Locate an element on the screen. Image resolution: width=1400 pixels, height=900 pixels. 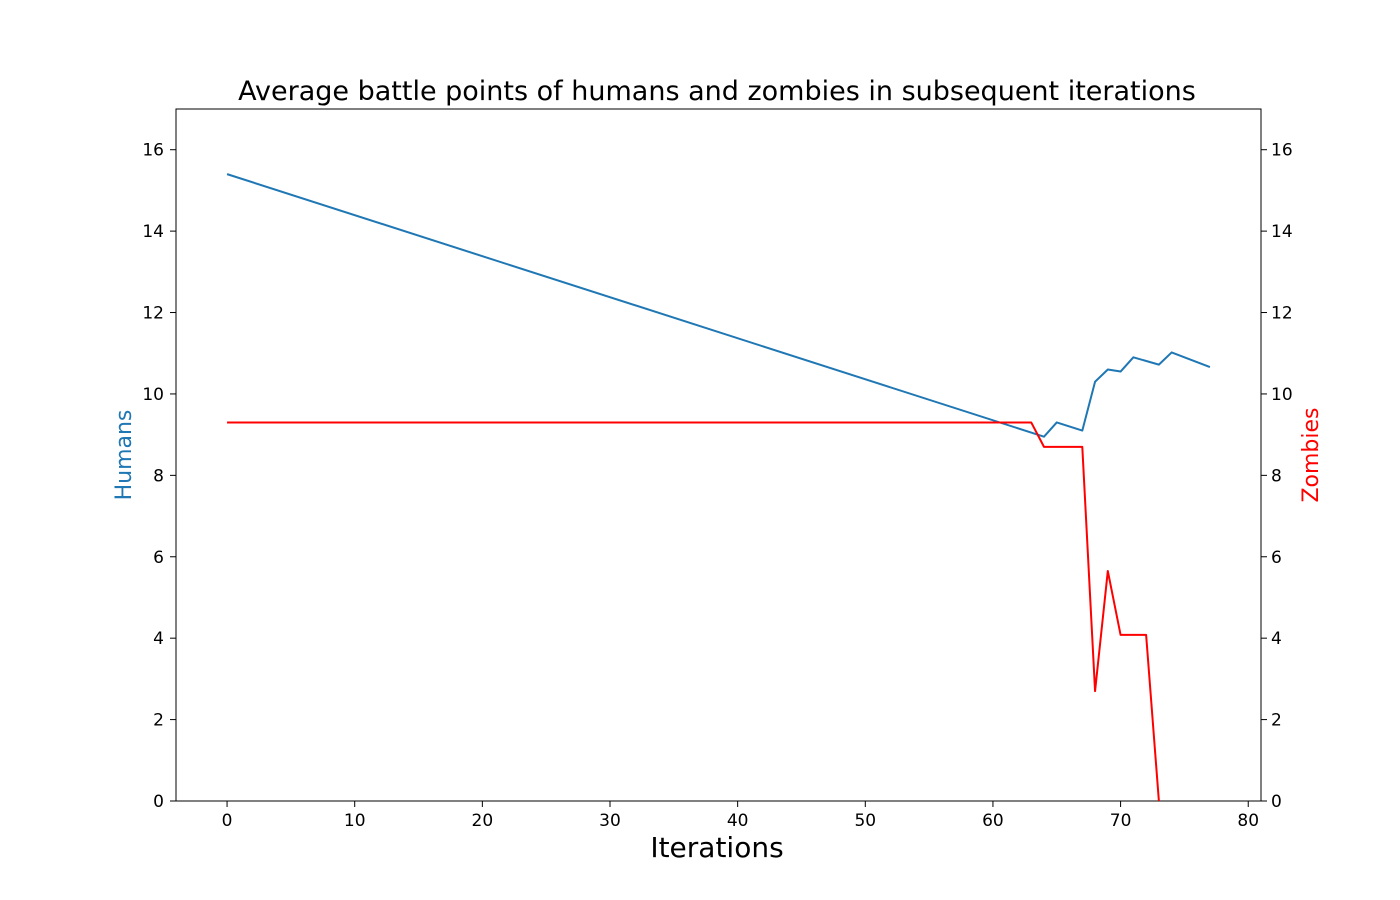
x-tick-label: 40 is located at coordinates (738, 821).